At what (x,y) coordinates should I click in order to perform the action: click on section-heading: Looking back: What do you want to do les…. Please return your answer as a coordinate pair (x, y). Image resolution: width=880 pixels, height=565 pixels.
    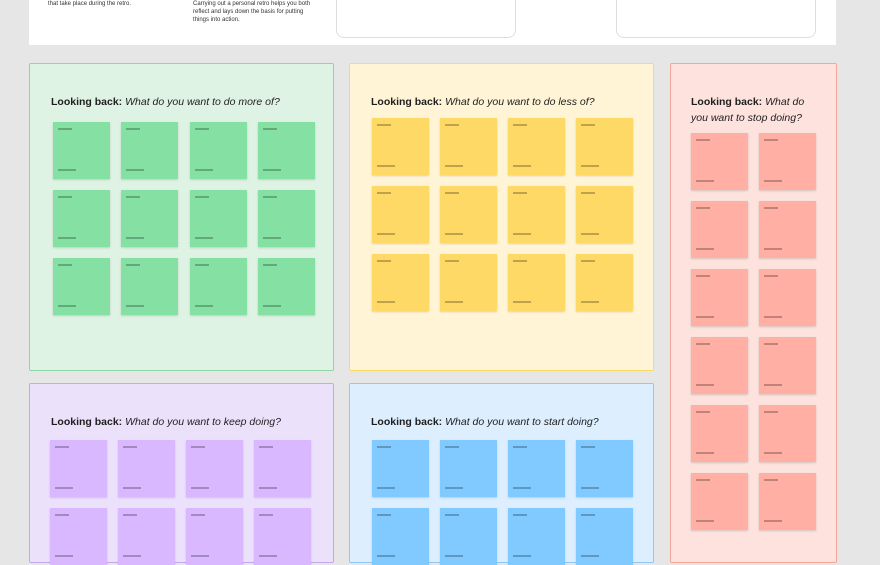
    Looking at the image, I should click on (501, 102).